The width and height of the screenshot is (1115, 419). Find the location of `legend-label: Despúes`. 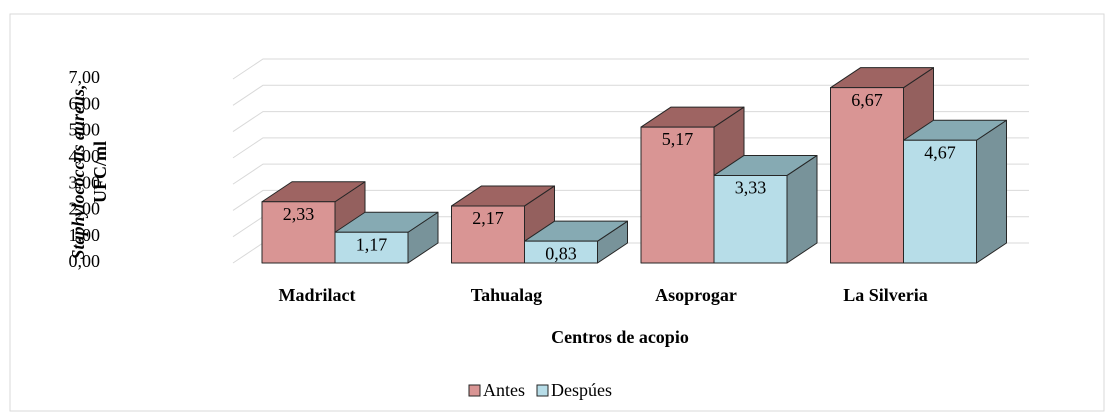

legend-label: Despúes is located at coordinates (581, 390).